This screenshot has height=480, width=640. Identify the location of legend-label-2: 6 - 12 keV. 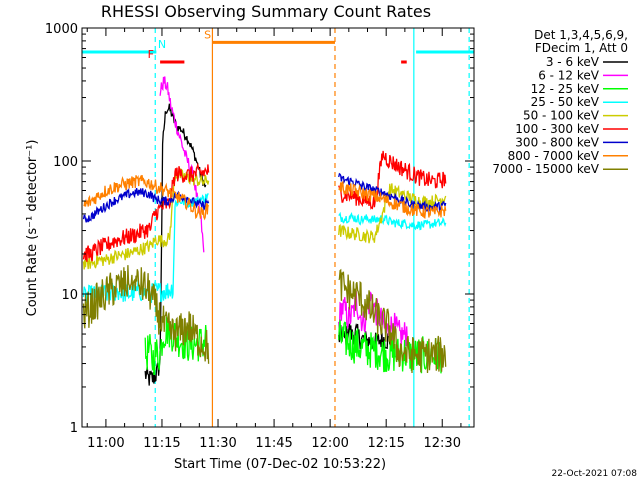
(569, 75).